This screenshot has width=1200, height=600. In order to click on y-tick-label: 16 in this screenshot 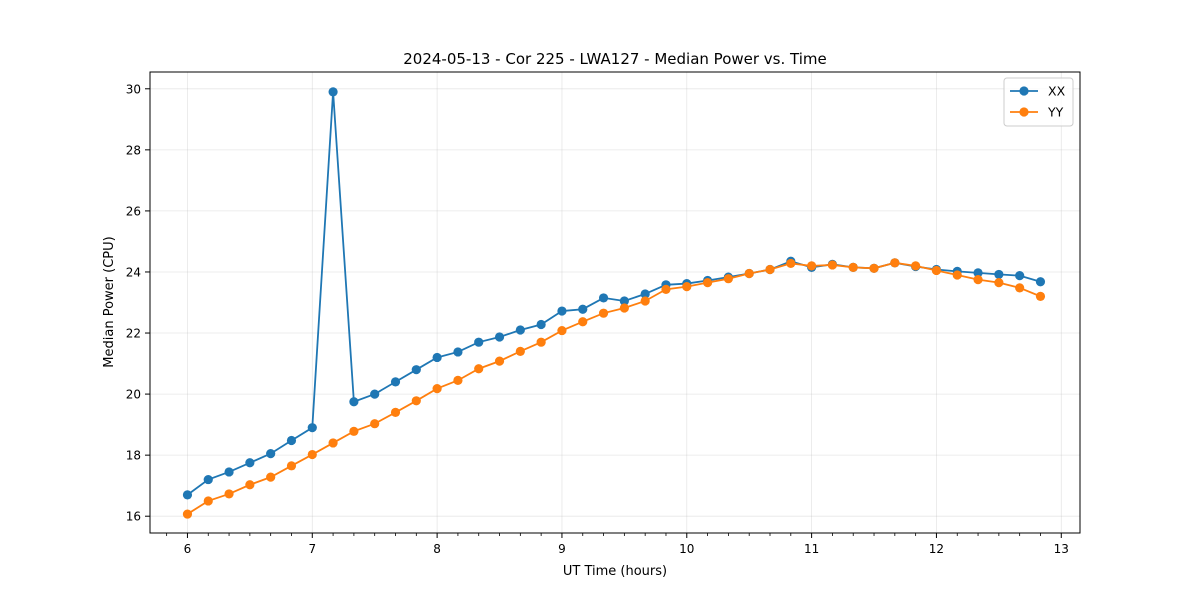, I will do `click(133, 517)`.